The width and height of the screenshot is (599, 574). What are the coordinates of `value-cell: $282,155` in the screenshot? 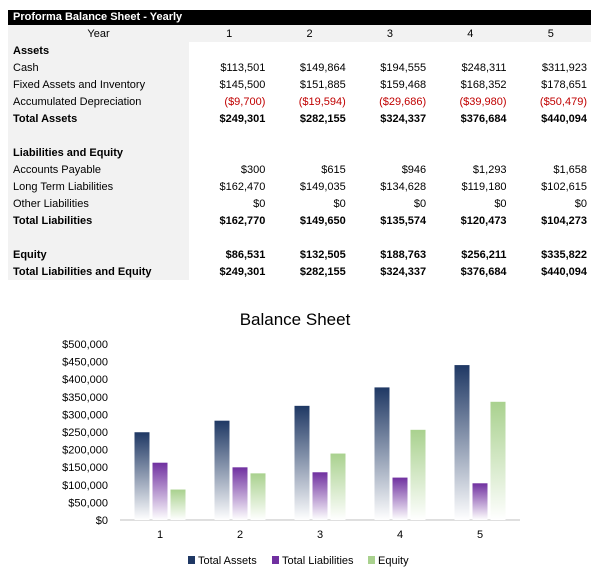 It's located at (322, 271).